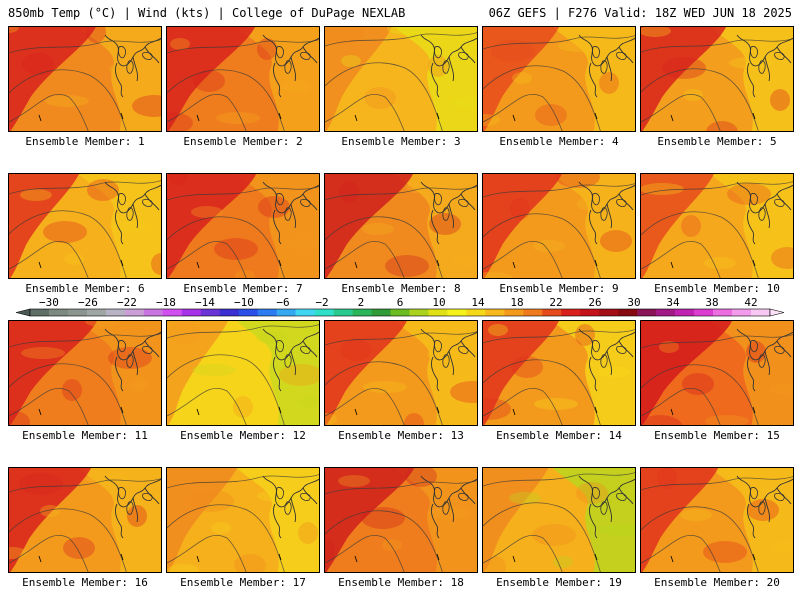 Image resolution: width=800 pixels, height=600 pixels. What do you see at coordinates (594, 302) in the screenshot?
I see `colorbar-tick-label: 26` at bounding box center [594, 302].